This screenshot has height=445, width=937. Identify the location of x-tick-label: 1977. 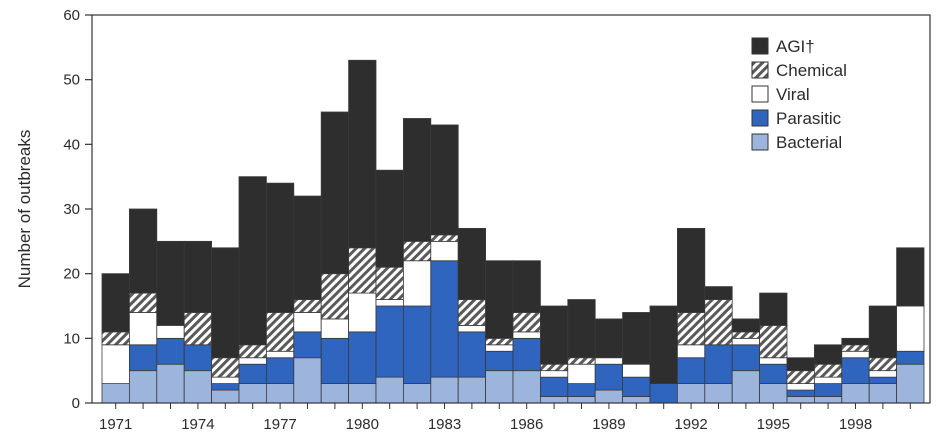
(279, 424).